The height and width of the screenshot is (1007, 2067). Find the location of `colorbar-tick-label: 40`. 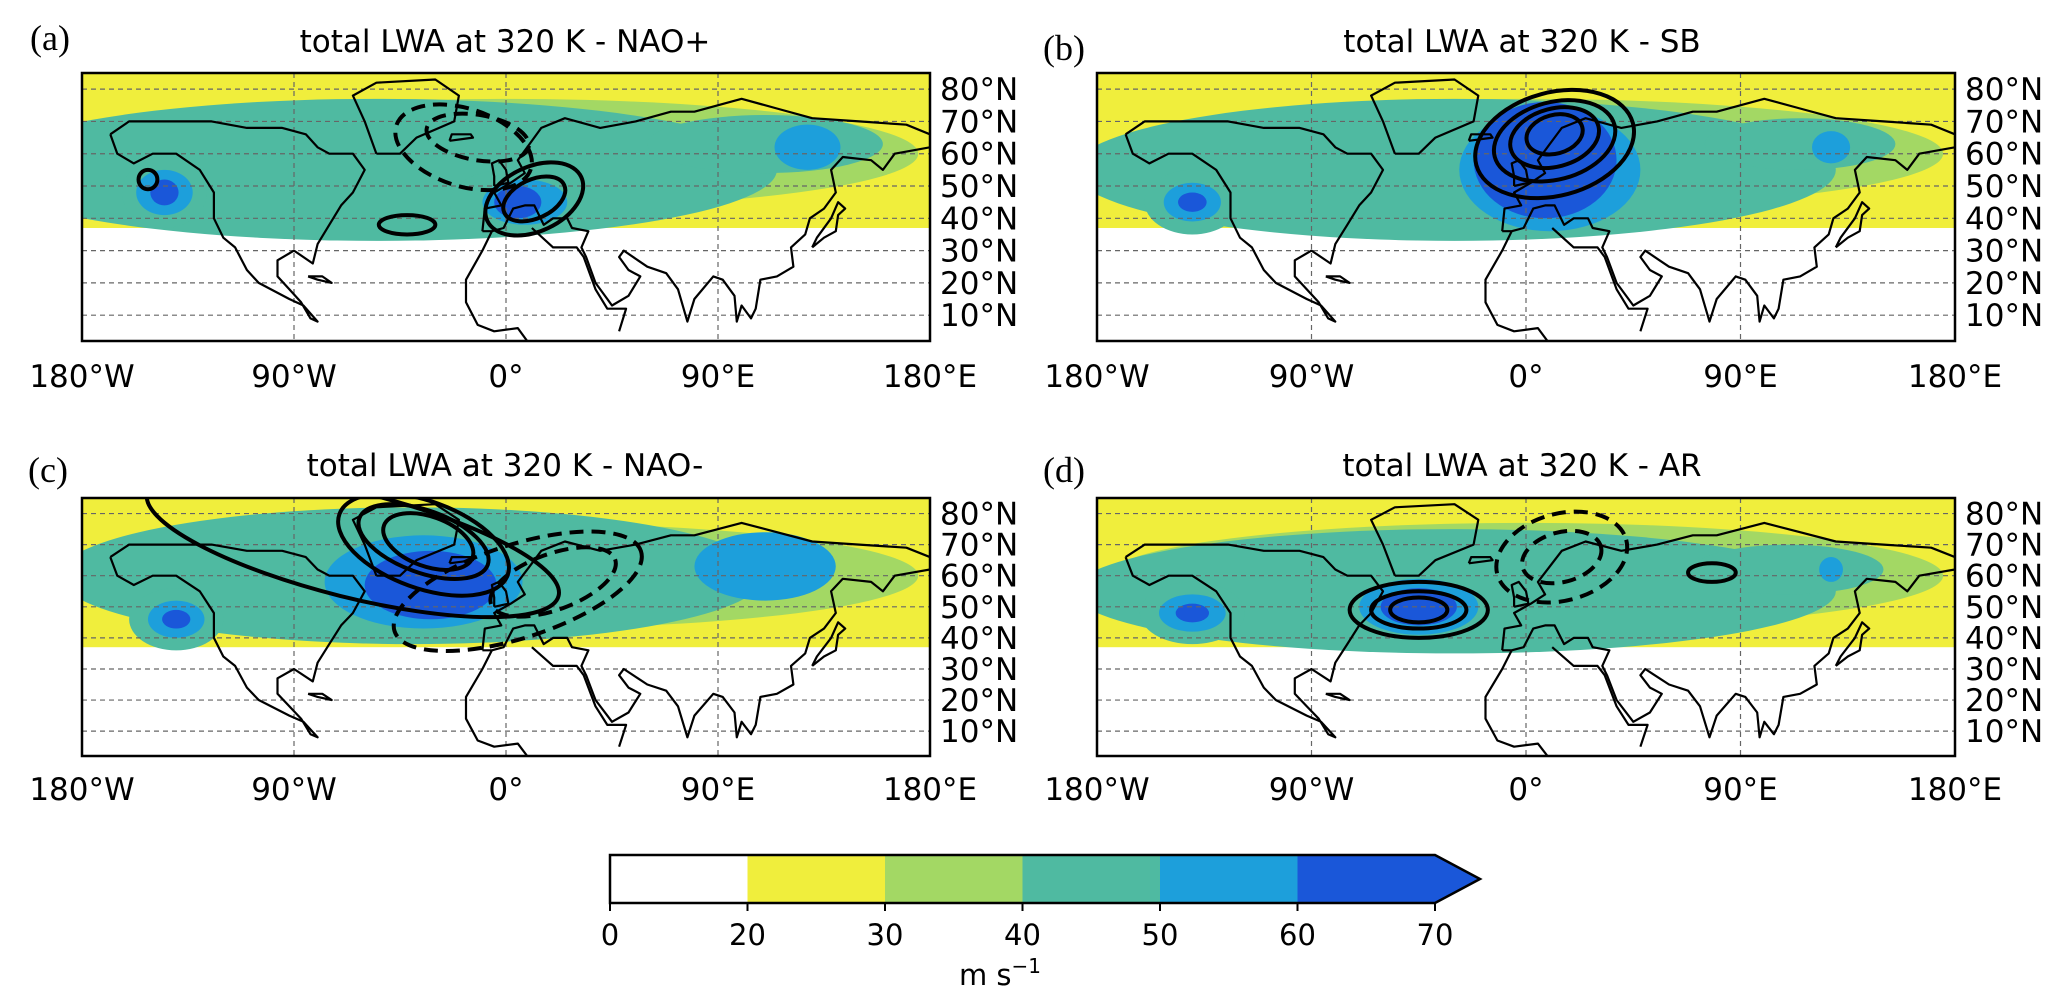

colorbar-tick-label: 40 is located at coordinates (1022, 935).